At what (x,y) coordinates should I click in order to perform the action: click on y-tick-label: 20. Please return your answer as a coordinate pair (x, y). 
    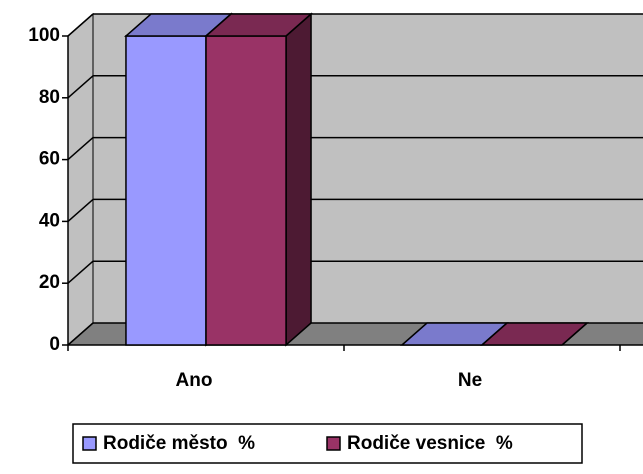
    Looking at the image, I should click on (49, 282).